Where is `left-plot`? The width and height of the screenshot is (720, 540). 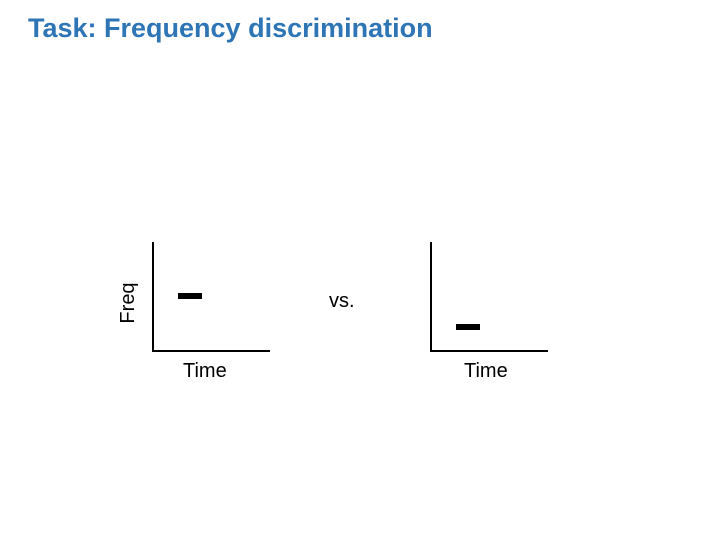 left-plot is located at coordinates (211, 297).